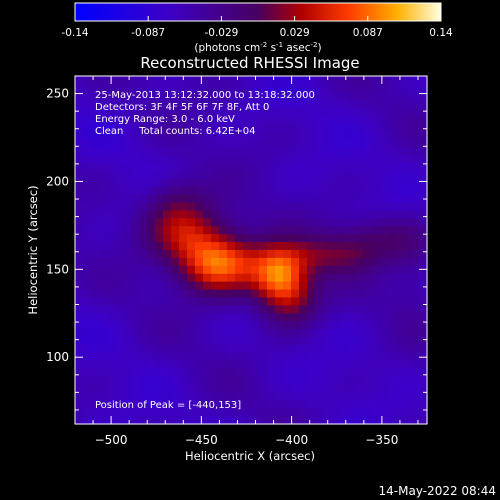  What do you see at coordinates (111, 440) in the screenshot?
I see `x-tick-label: −500` at bounding box center [111, 440].